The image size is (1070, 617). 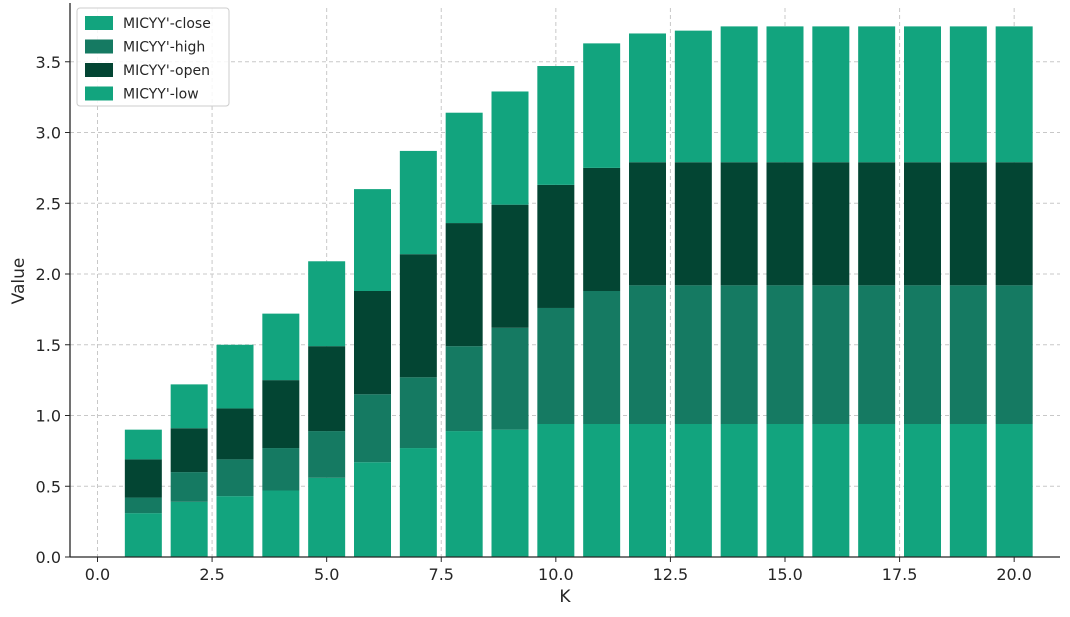 I want to click on x-tick-label: 20.0, so click(x=1014, y=574).